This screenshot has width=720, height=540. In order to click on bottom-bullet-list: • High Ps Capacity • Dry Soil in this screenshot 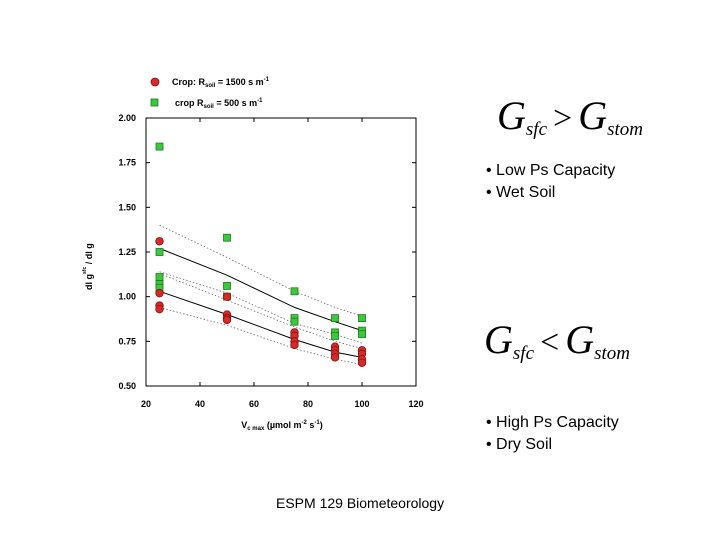, I will do `click(552, 434)`.